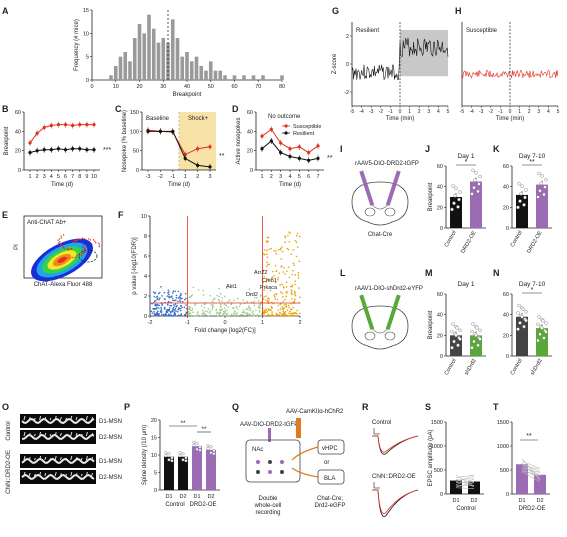 Image resolution: width=567 pixels, height=537 pixels. I want to click on x-tick-label: 4, so click(548, 112).